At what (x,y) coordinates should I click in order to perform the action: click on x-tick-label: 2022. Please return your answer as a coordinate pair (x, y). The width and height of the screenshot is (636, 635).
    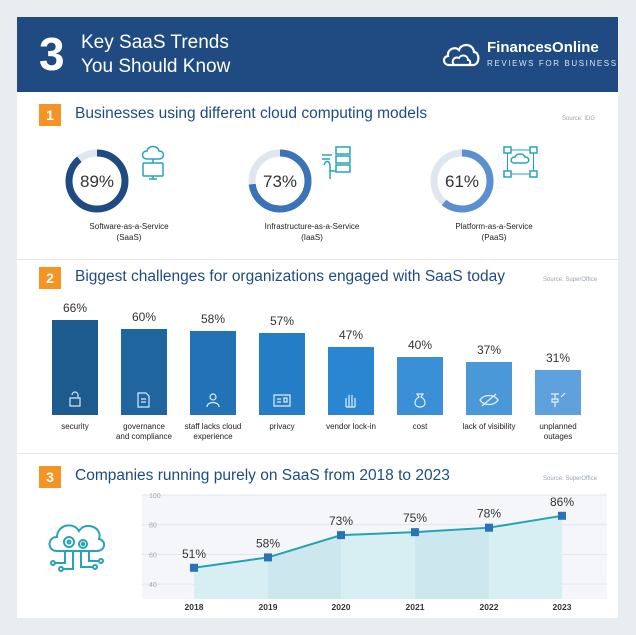
    Looking at the image, I should click on (489, 607).